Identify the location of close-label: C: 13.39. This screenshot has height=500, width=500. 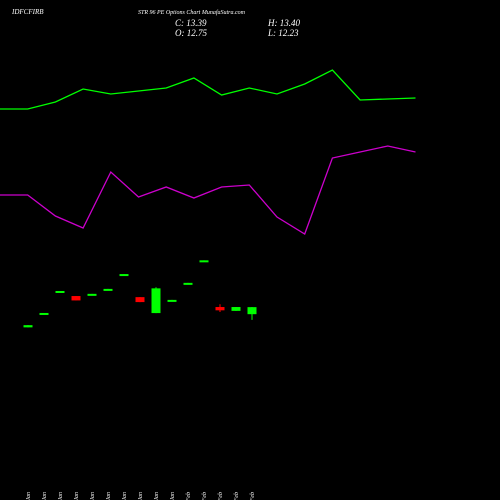
(191, 23).